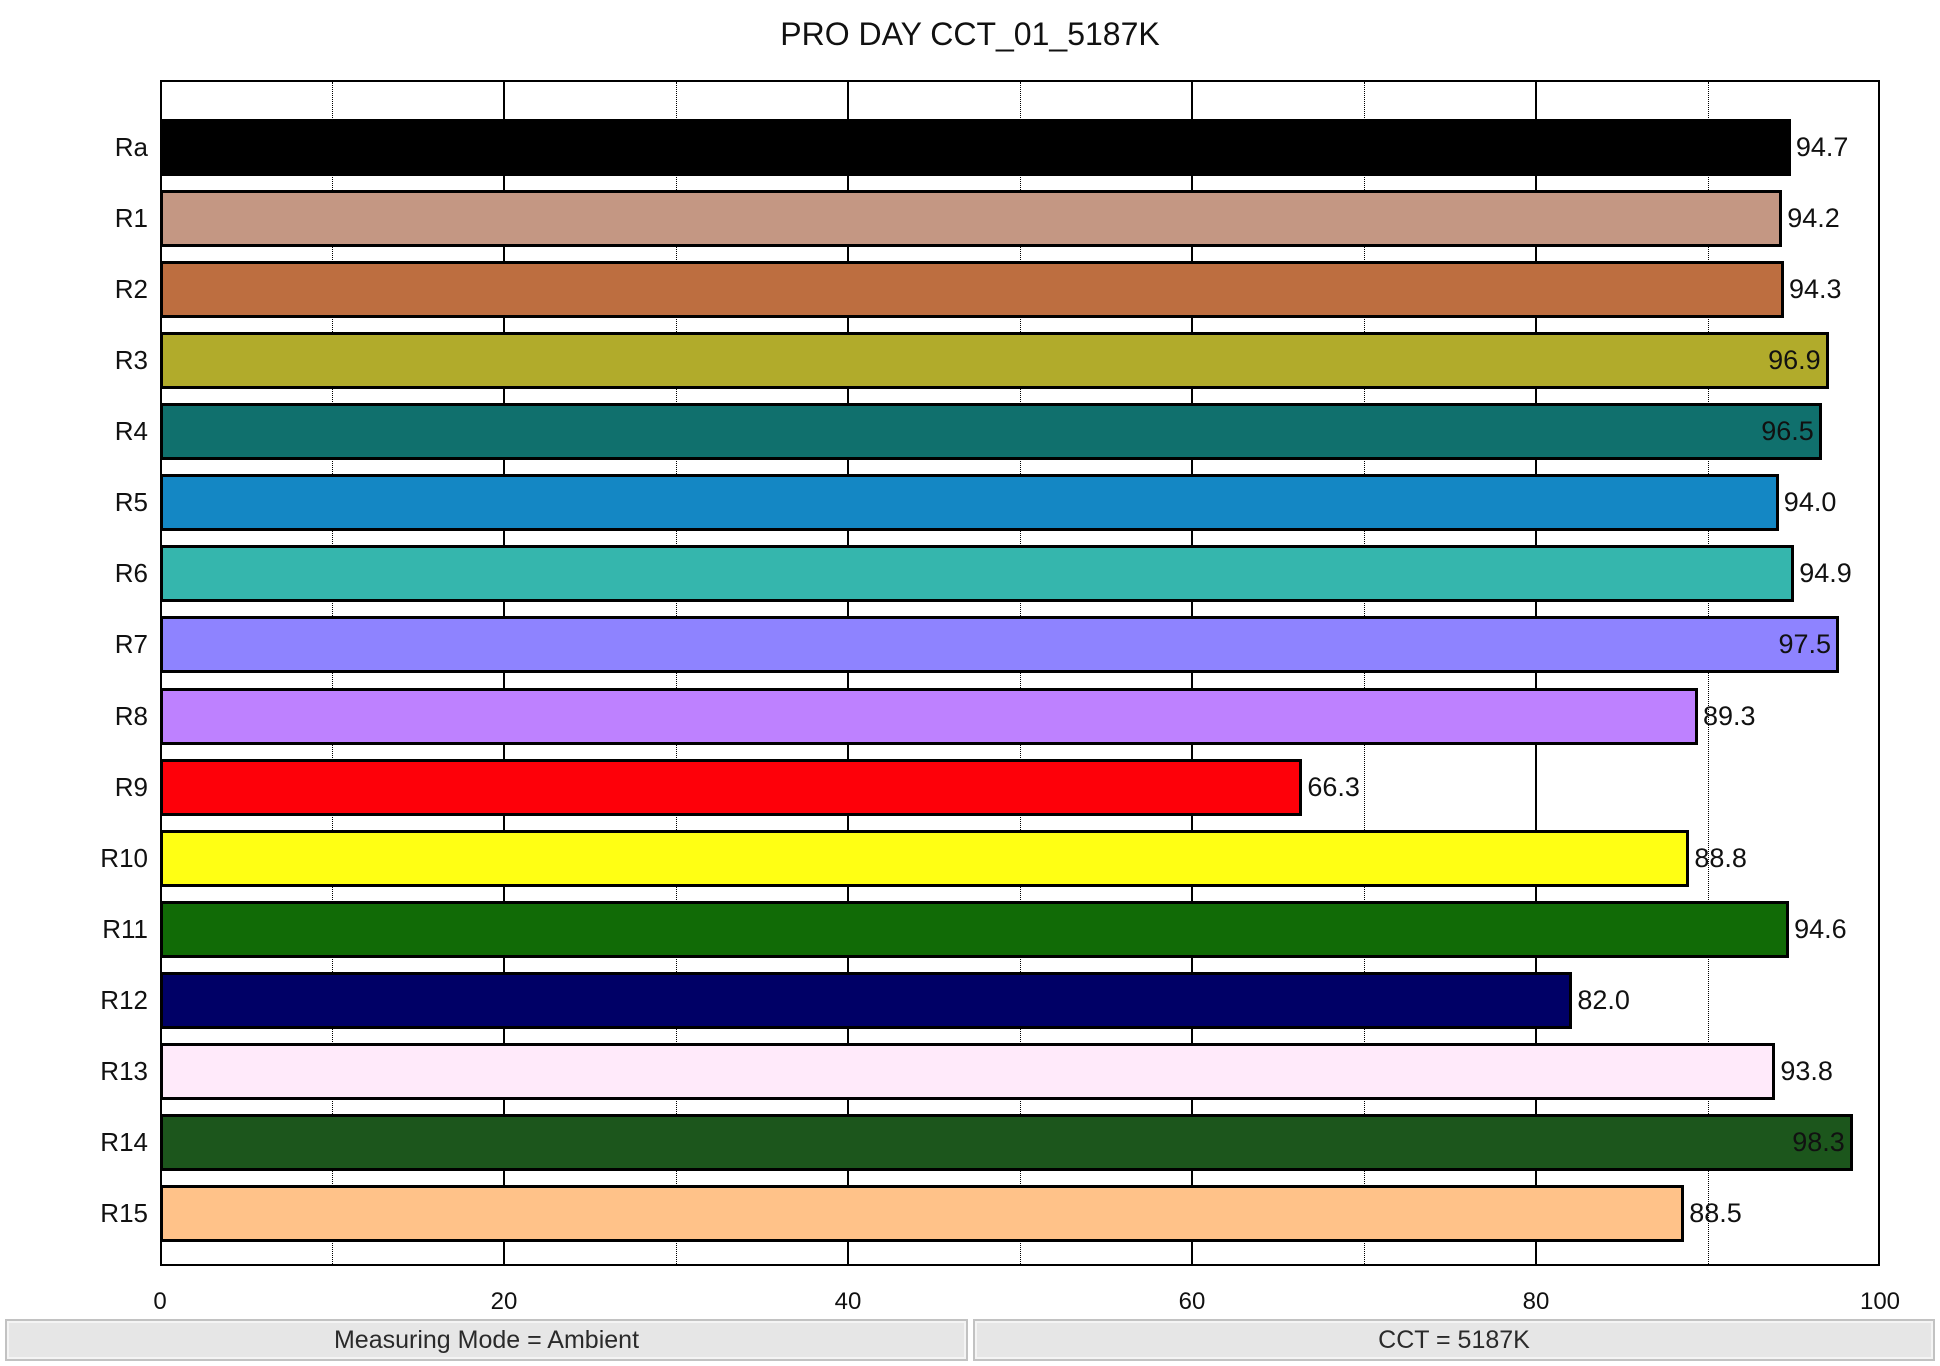 The image size is (1940, 1366). I want to click on bar-r11, so click(975, 929).